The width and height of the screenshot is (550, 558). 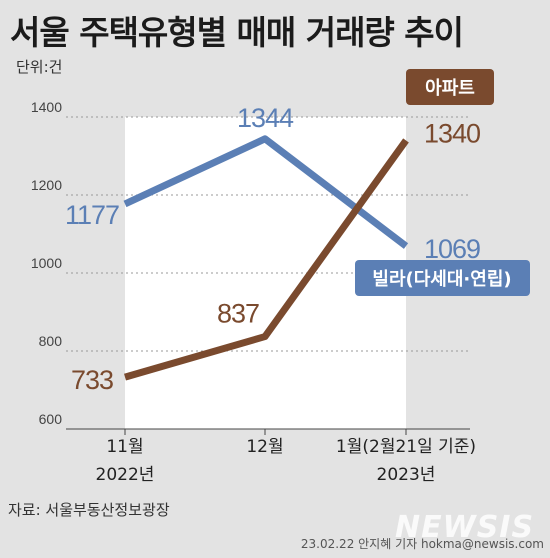 I want to click on watermark-logo: NEWSIS, so click(x=465, y=527).